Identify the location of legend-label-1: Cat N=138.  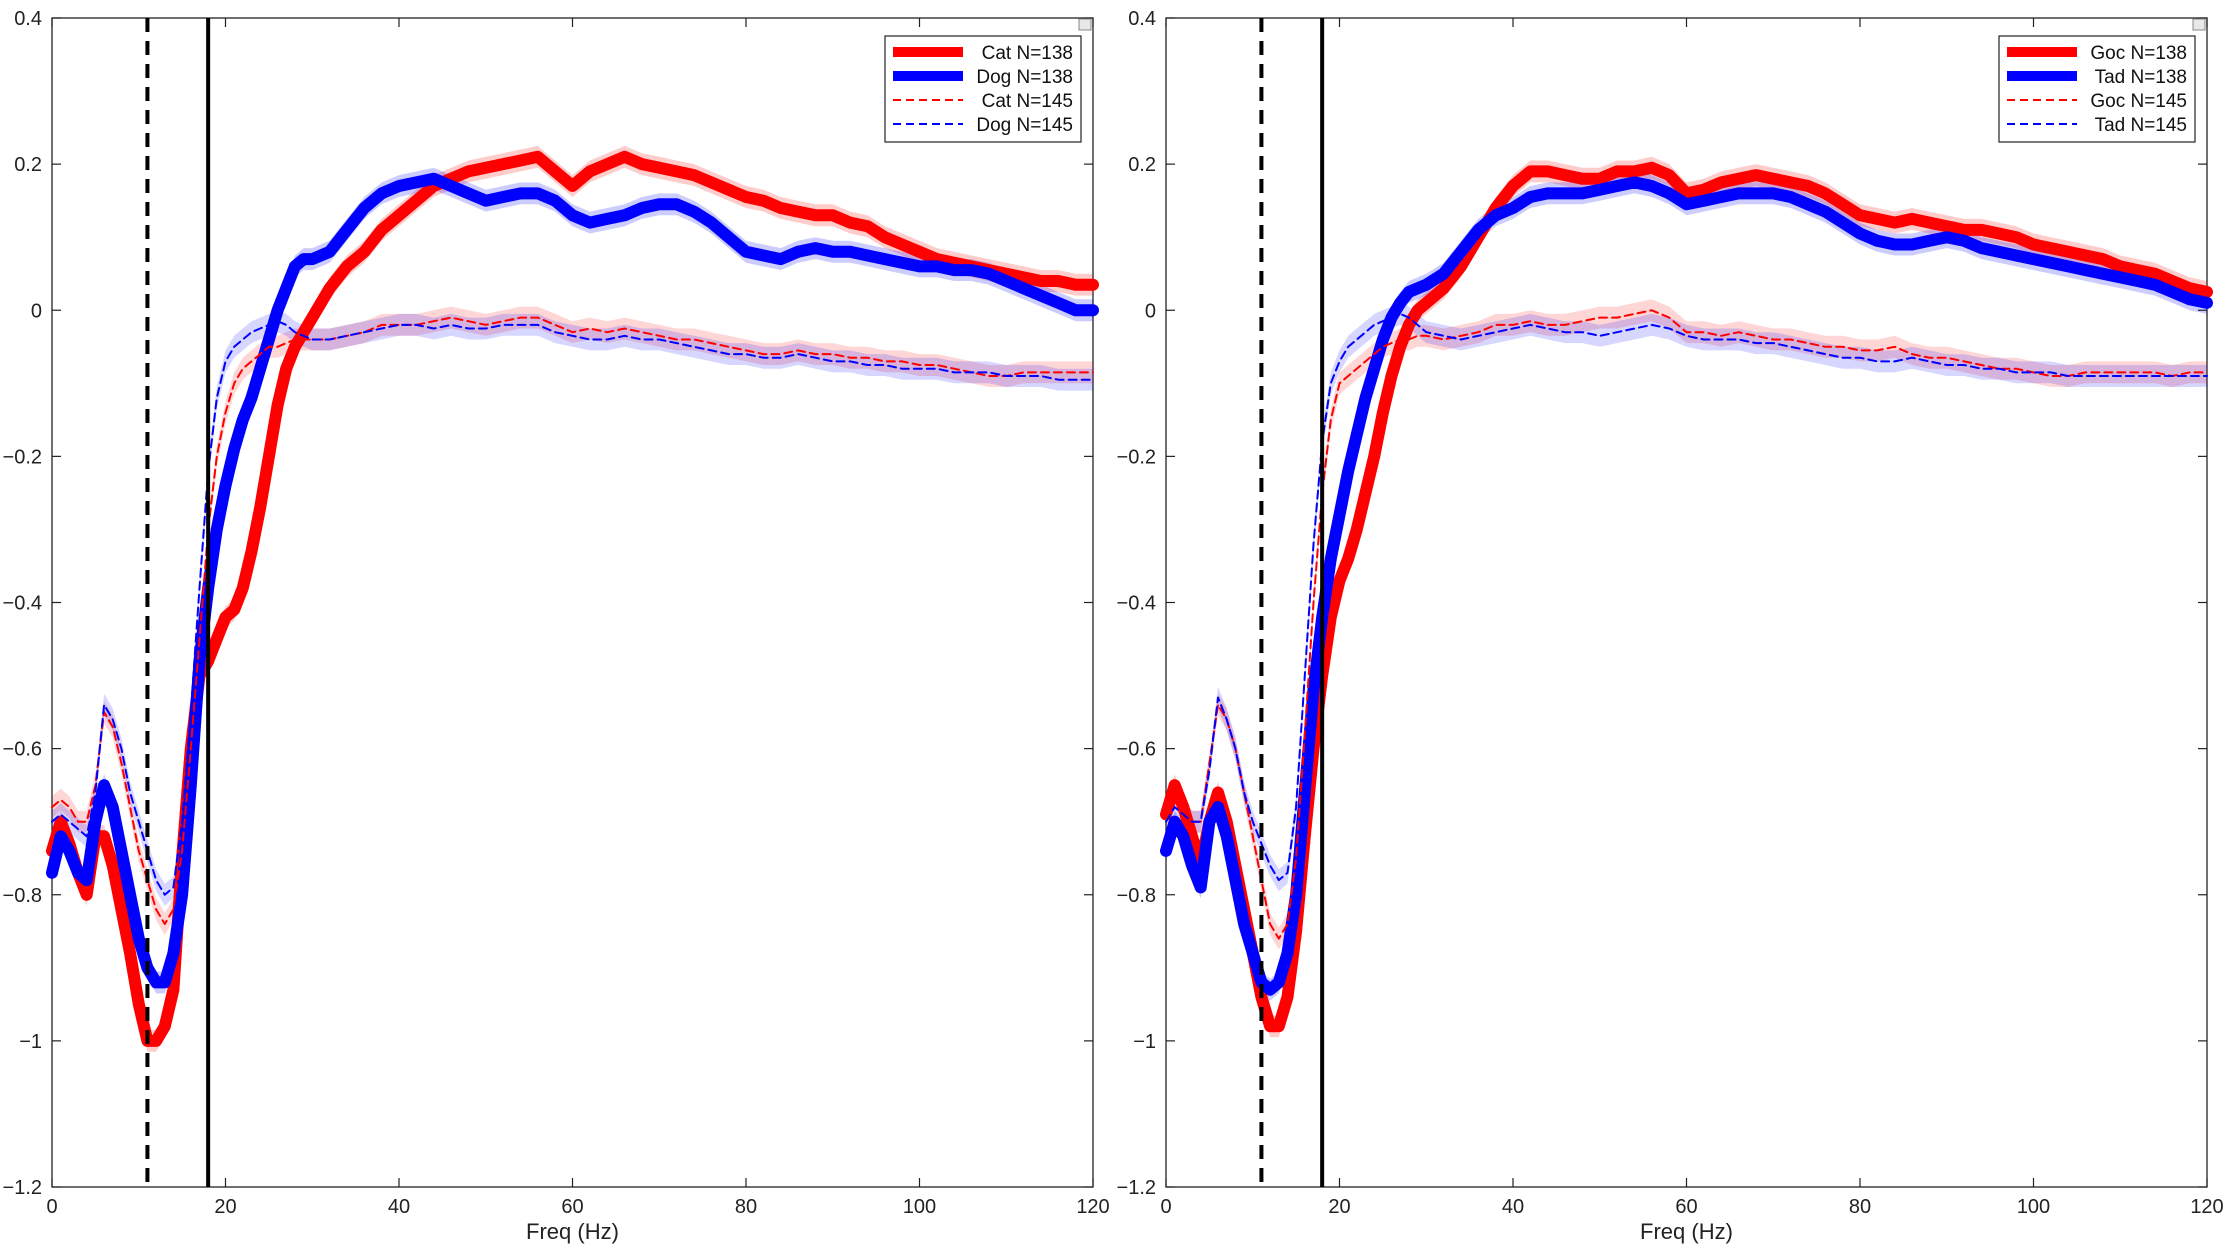
(1027, 53).